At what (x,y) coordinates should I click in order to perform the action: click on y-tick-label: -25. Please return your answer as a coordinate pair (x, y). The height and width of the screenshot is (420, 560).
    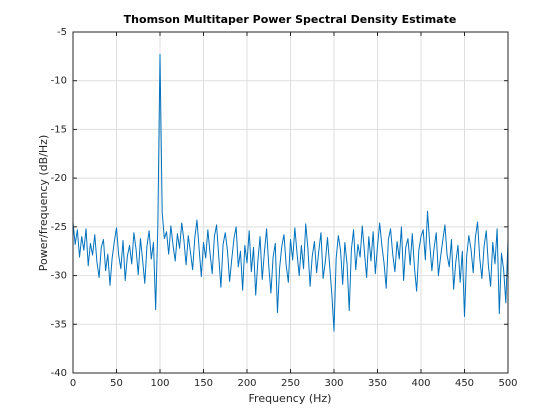
    Looking at the image, I should click on (59, 227).